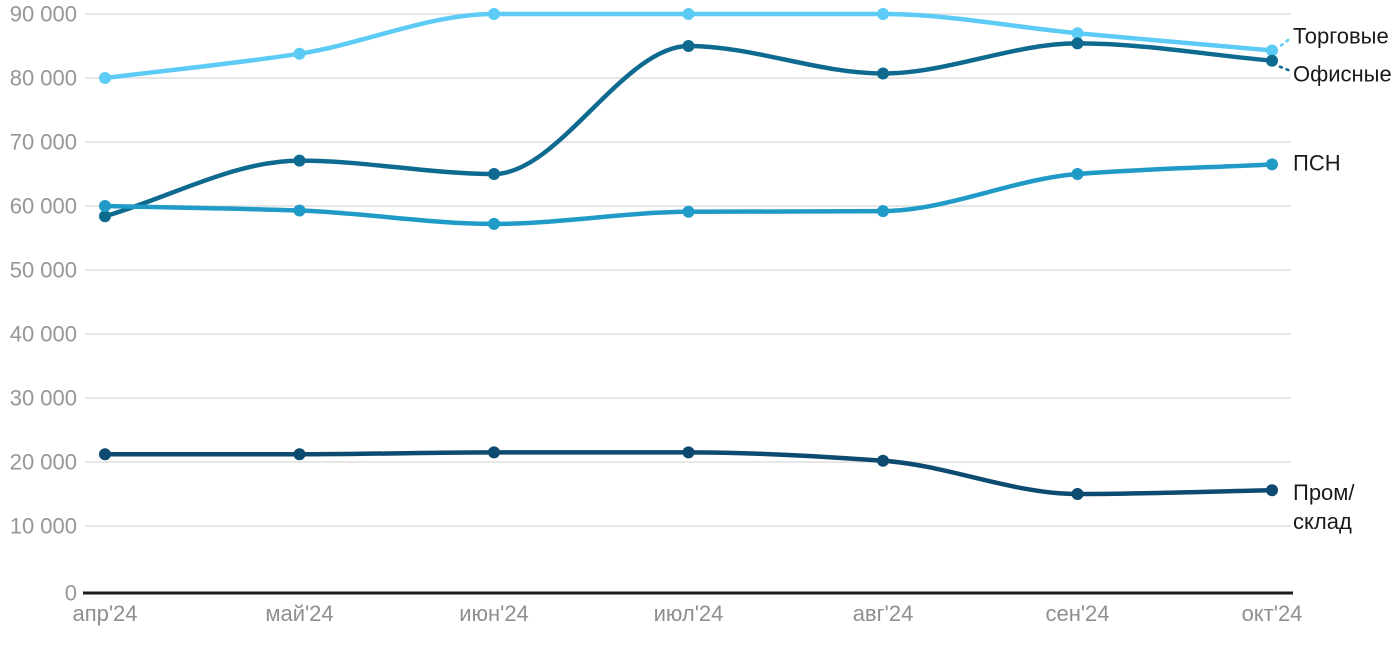 This screenshot has width=1400, height=650. Describe the element at coordinates (43, 78) in the screenshot. I see `y-tick-label: 80 000` at that location.